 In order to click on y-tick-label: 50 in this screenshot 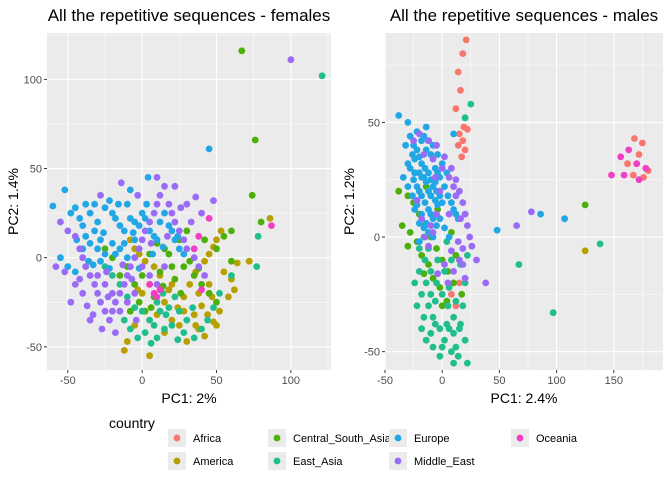, I will do `click(374, 123)`.